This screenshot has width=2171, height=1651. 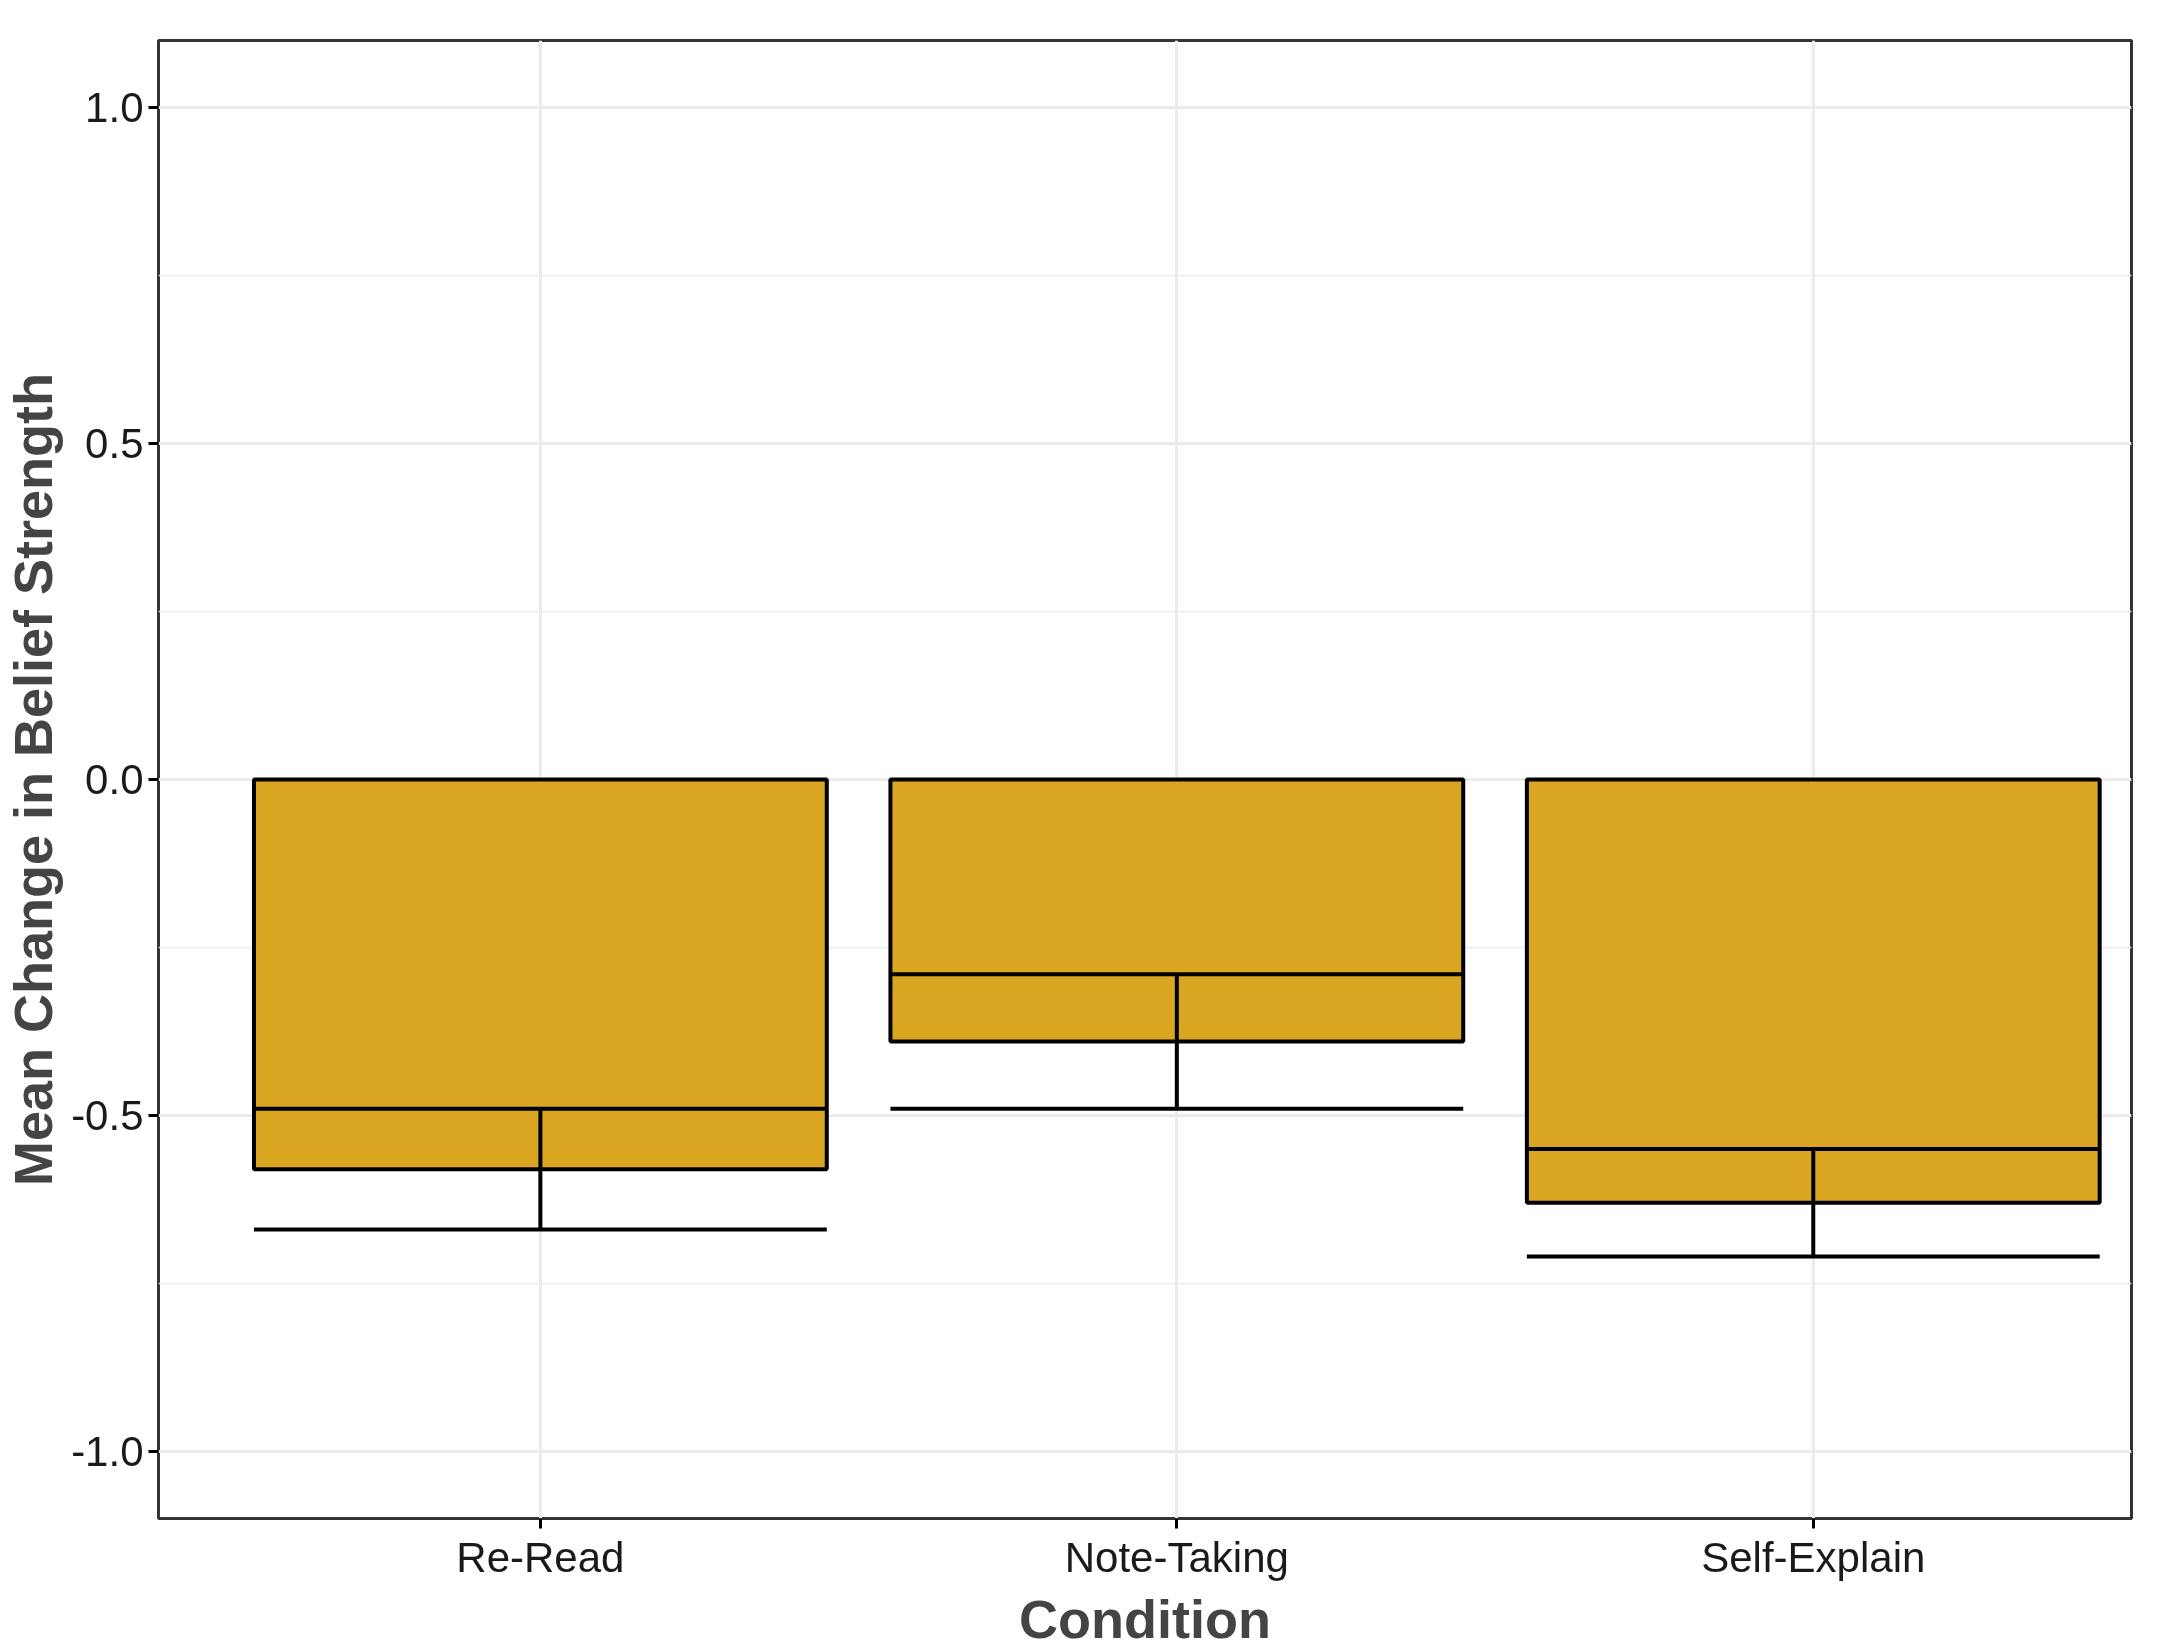 What do you see at coordinates (1145, 1618) in the screenshot?
I see `x-axis-title: Condition` at bounding box center [1145, 1618].